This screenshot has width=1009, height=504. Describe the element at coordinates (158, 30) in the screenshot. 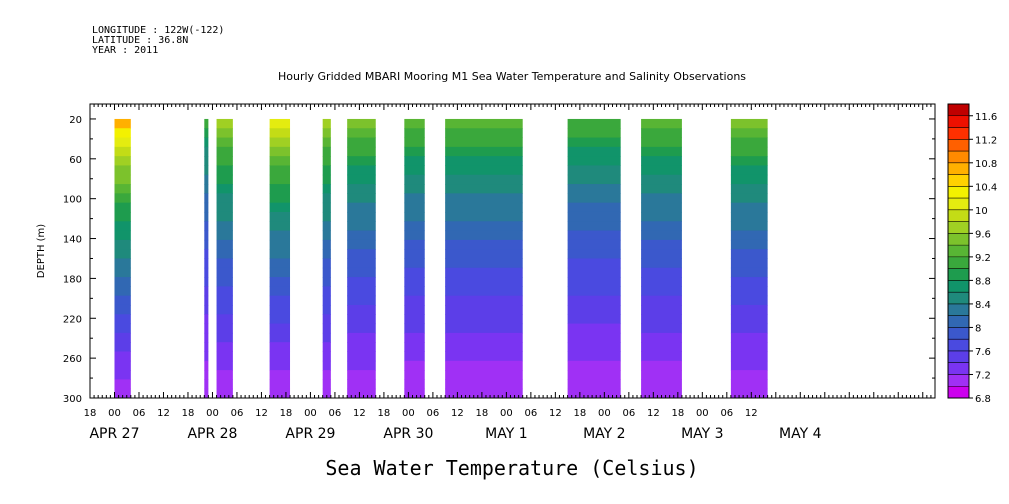

I see `longitude-label: LONGITUDE : 122W(-122)` at that location.